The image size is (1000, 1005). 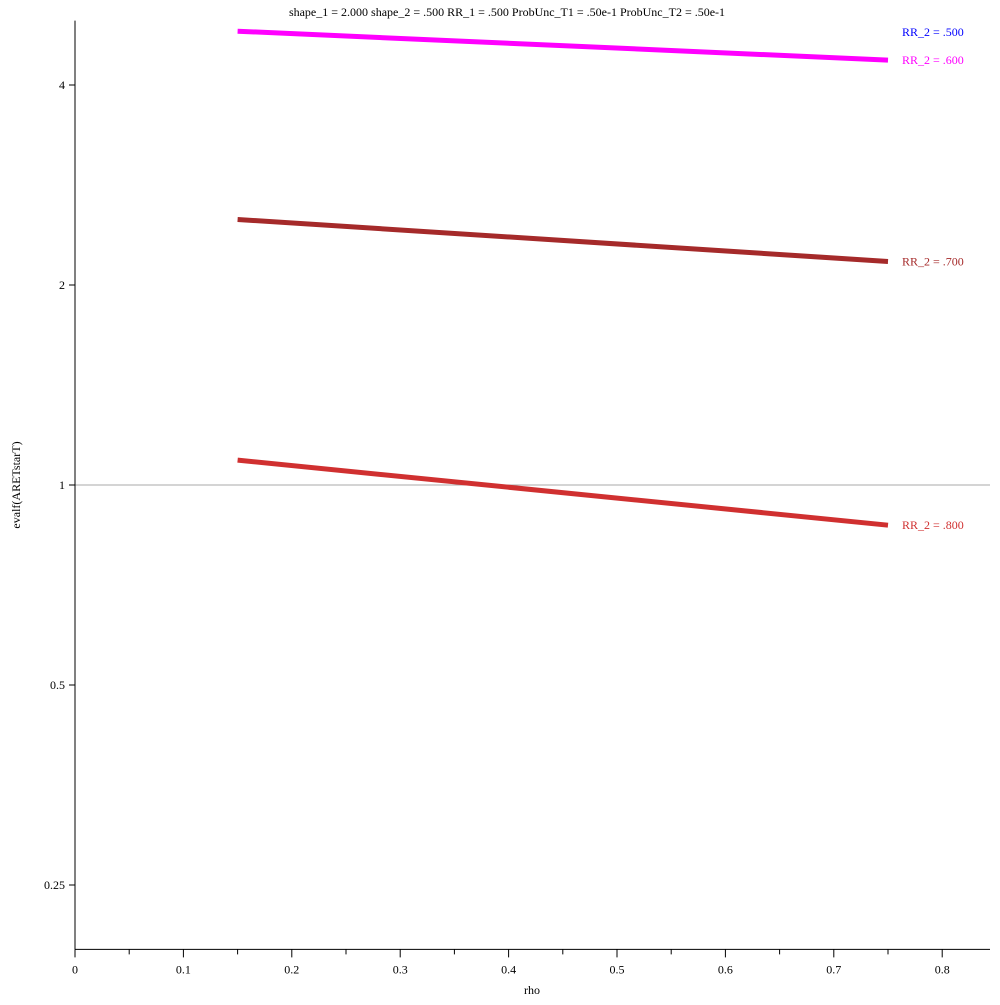 I want to click on x-tick-label: 0.7, so click(x=833, y=969).